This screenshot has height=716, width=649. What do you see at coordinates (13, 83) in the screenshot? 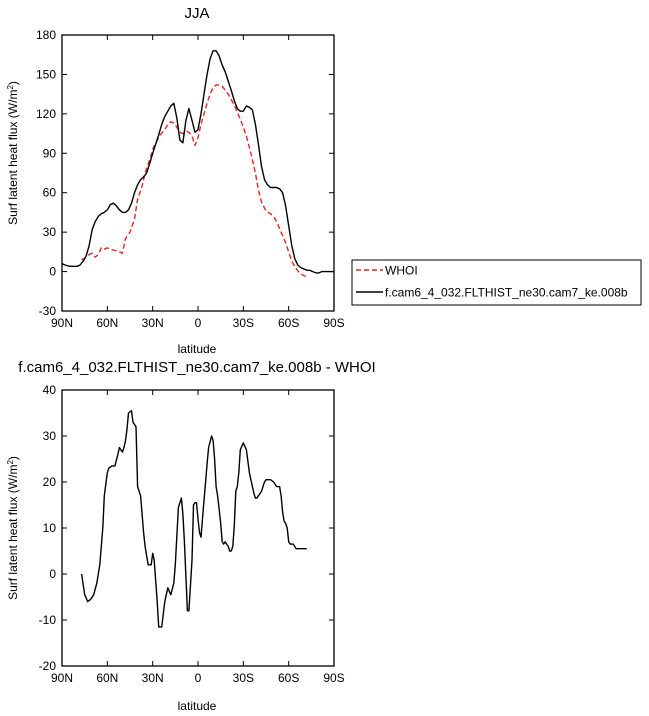
I see `top-y-axis-label-end: )` at bounding box center [13, 83].